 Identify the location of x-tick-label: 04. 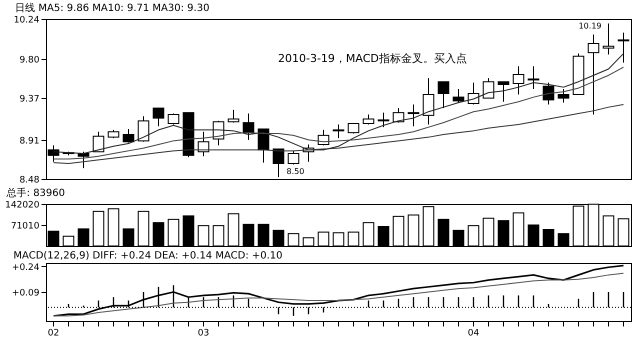
(474, 333).